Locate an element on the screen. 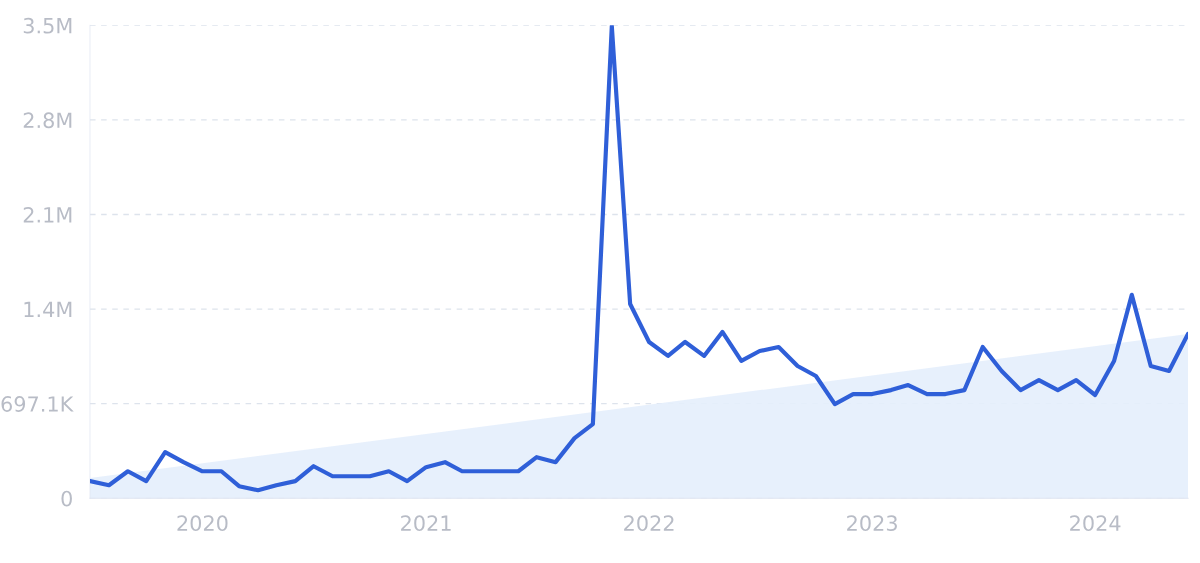  y-tick-label: 1.4M is located at coordinates (48, 309).